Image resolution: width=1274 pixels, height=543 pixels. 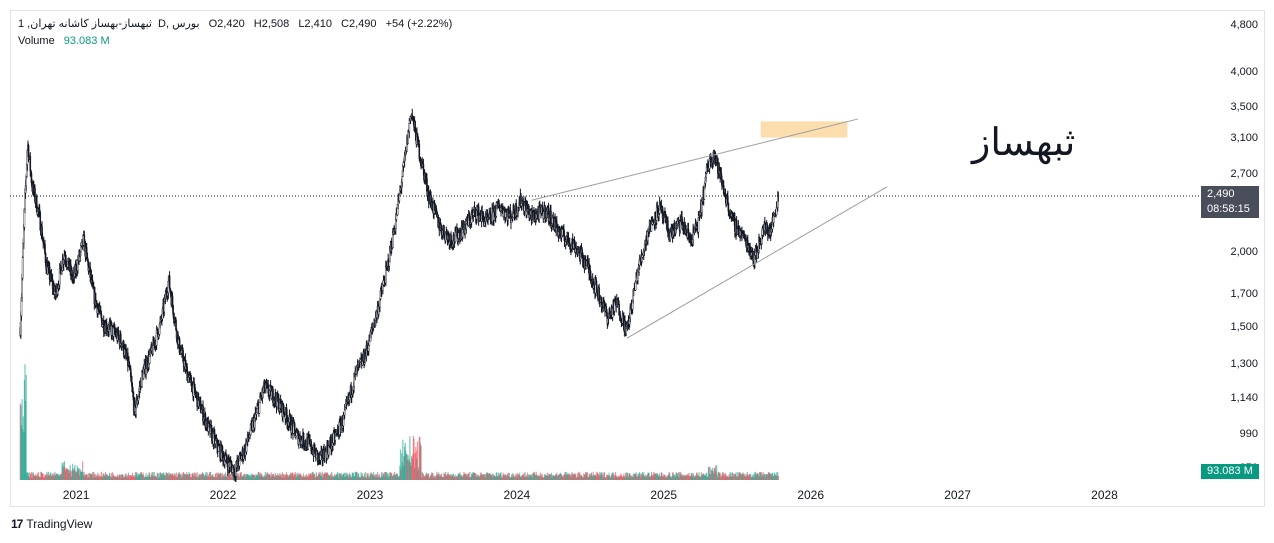 What do you see at coordinates (1244, 397) in the screenshot?
I see `price-tick-label: 1,140` at bounding box center [1244, 397].